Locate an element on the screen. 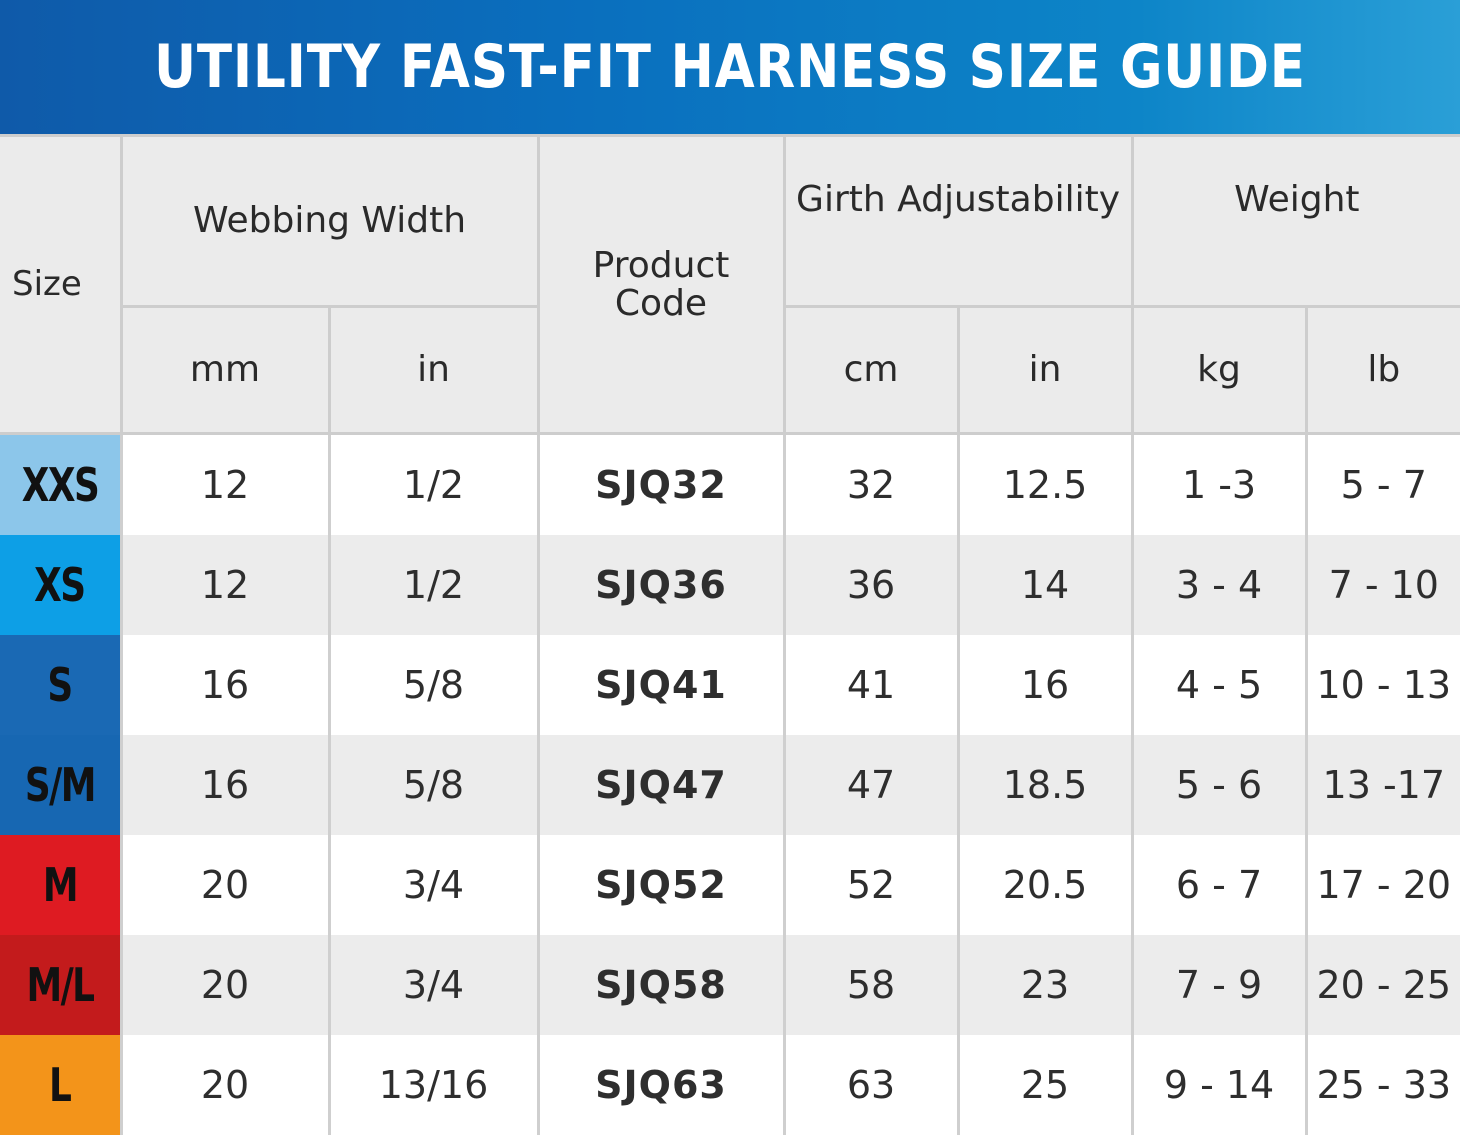 This screenshot has width=1460, height=1135. weight-lb-cell: 25 - 33 is located at coordinates (1383, 1085).